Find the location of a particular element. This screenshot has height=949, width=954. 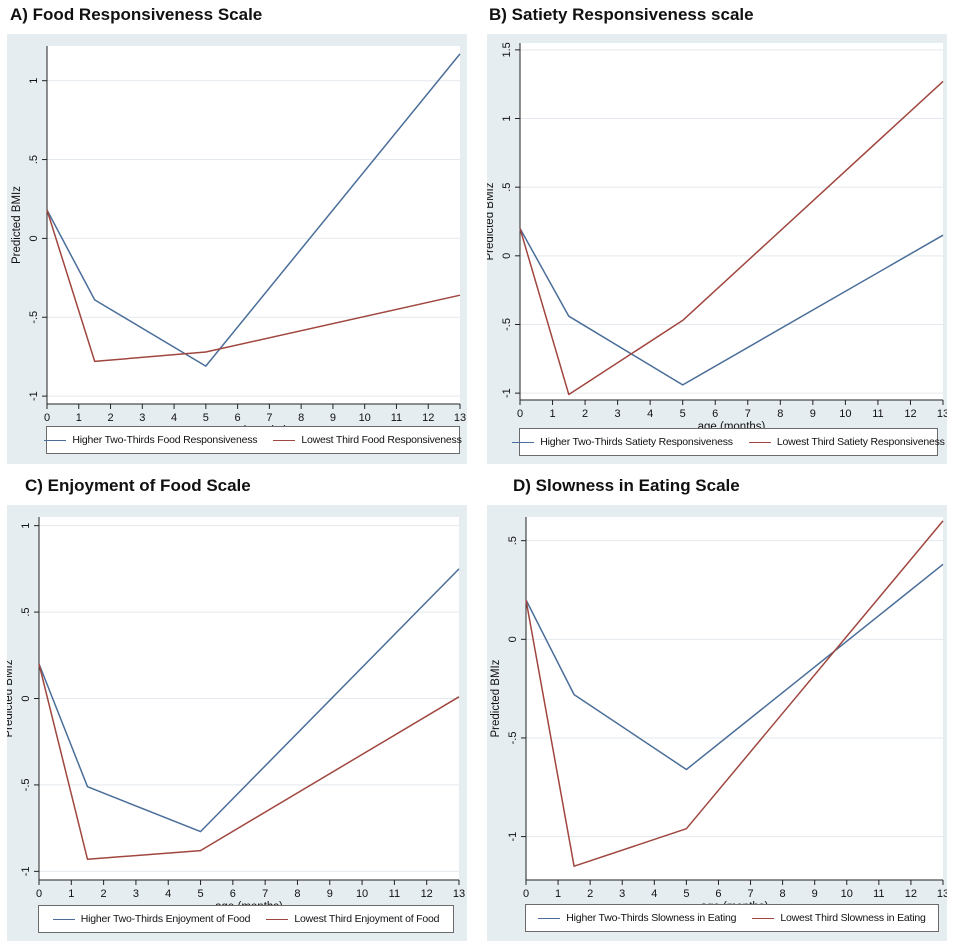

legend-entry: Higher Two-Thirds Food Responsiveness is located at coordinates (151, 440).